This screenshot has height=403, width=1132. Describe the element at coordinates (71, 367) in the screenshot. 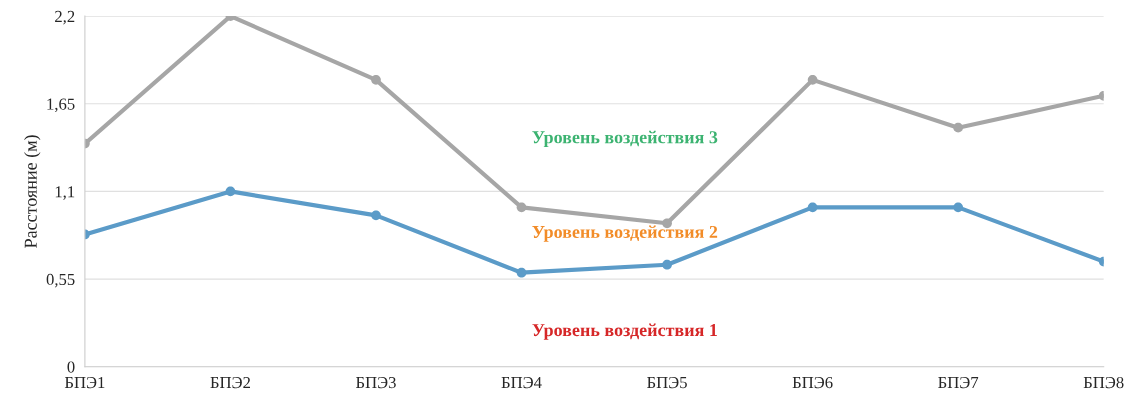

I see `y-tick-label: 0` at that location.